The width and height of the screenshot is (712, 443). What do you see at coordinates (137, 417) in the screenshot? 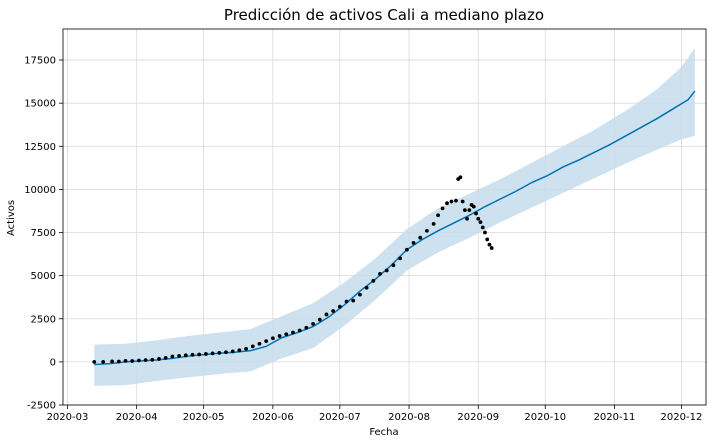
I see `x-tick-label: 2020-04` at bounding box center [137, 417].